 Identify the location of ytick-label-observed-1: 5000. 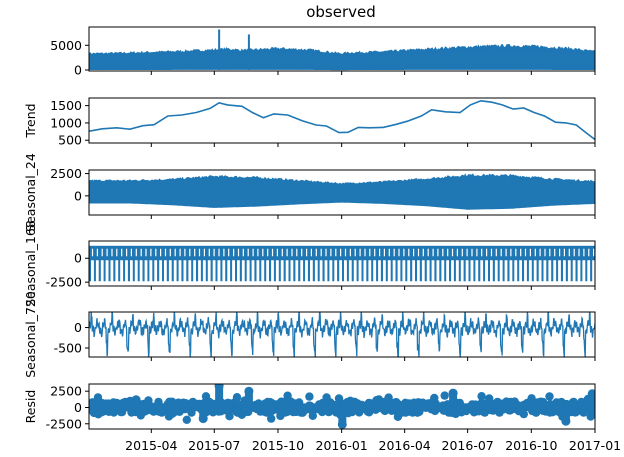
(66, 45).